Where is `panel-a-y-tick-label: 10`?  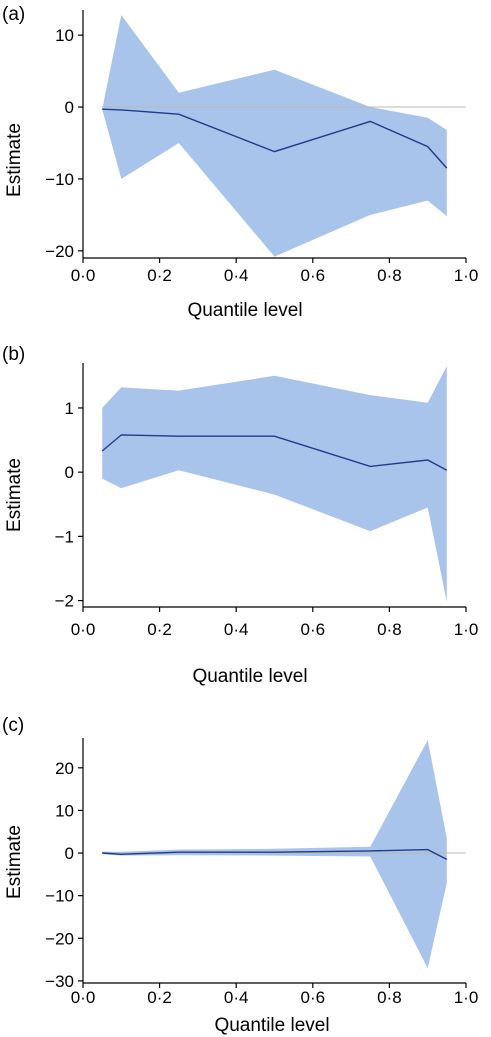 panel-a-y-tick-label: 10 is located at coordinates (64, 35).